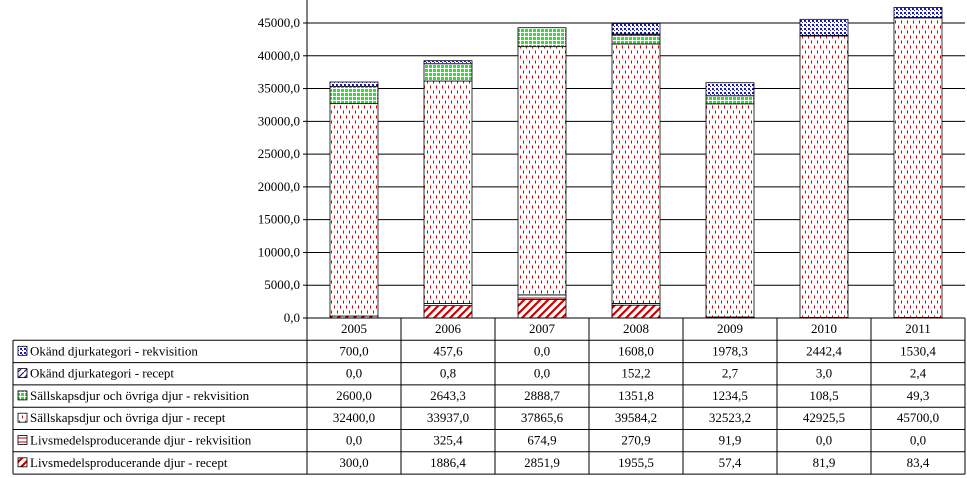 The height and width of the screenshot is (478, 967). I want to click on data-label: 1608,0, so click(636, 350).